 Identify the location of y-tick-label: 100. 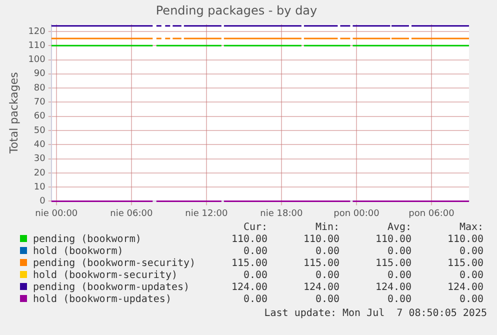
(37, 60).